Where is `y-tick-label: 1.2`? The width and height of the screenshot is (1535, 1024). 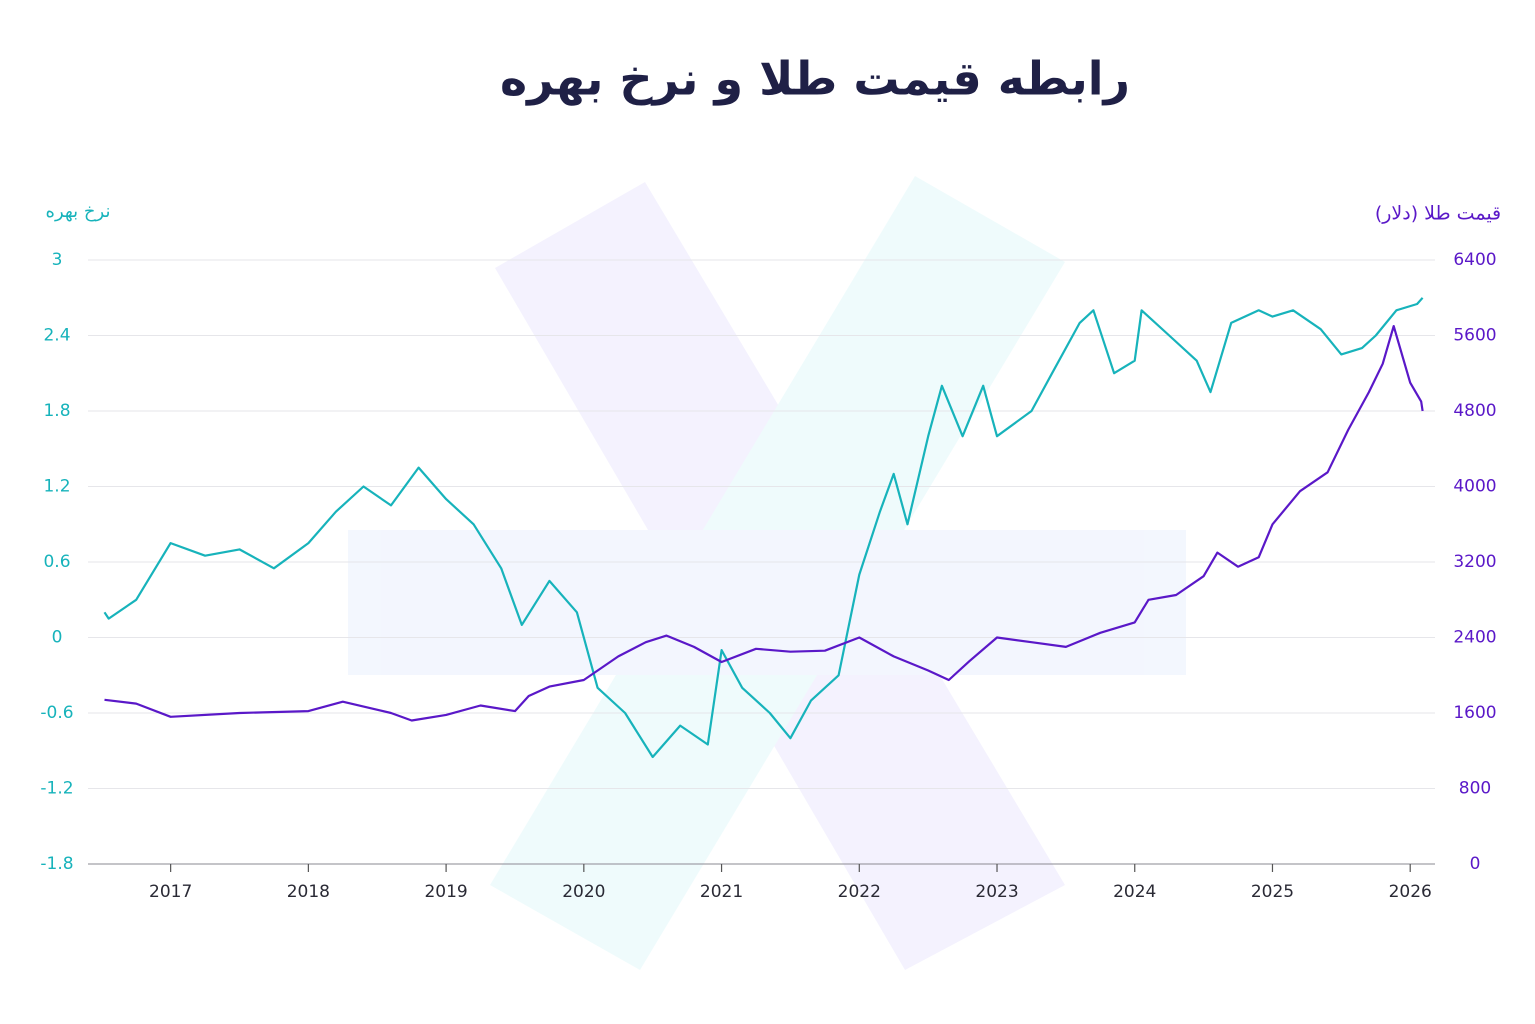
y-tick-label: 1.2 is located at coordinates (56, 487).